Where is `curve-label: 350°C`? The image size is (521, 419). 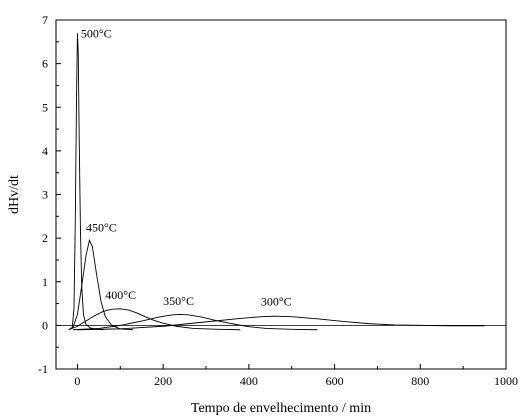 curve-label: 350°C is located at coordinates (178, 301).